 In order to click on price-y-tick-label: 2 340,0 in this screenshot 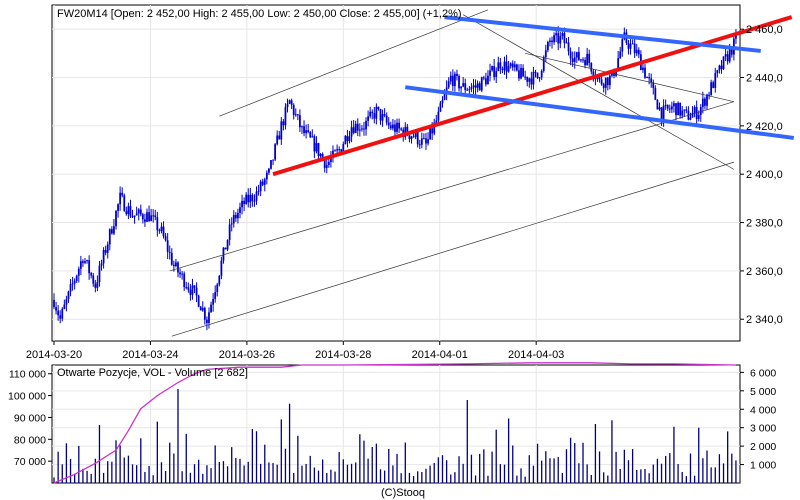, I will do `click(764, 320)`.